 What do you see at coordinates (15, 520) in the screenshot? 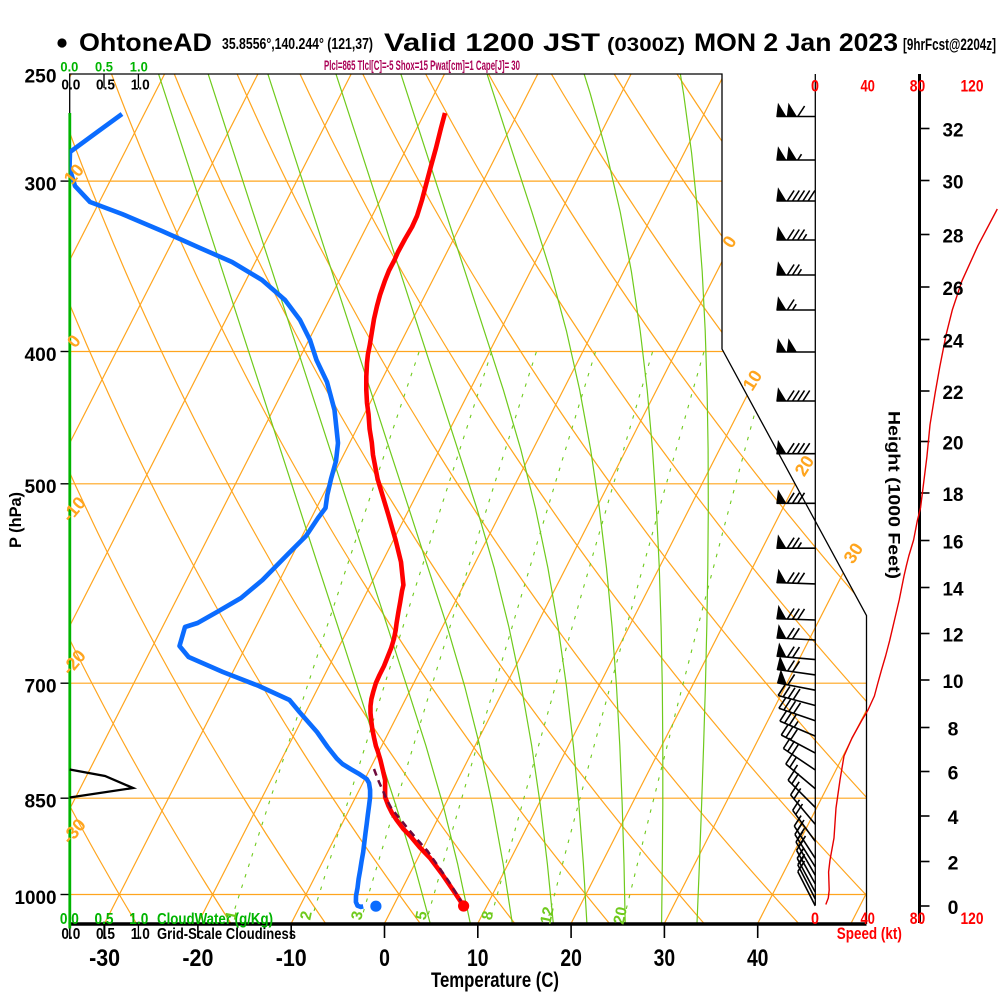
I see `svg-text: P (hPa)` at bounding box center [15, 520].